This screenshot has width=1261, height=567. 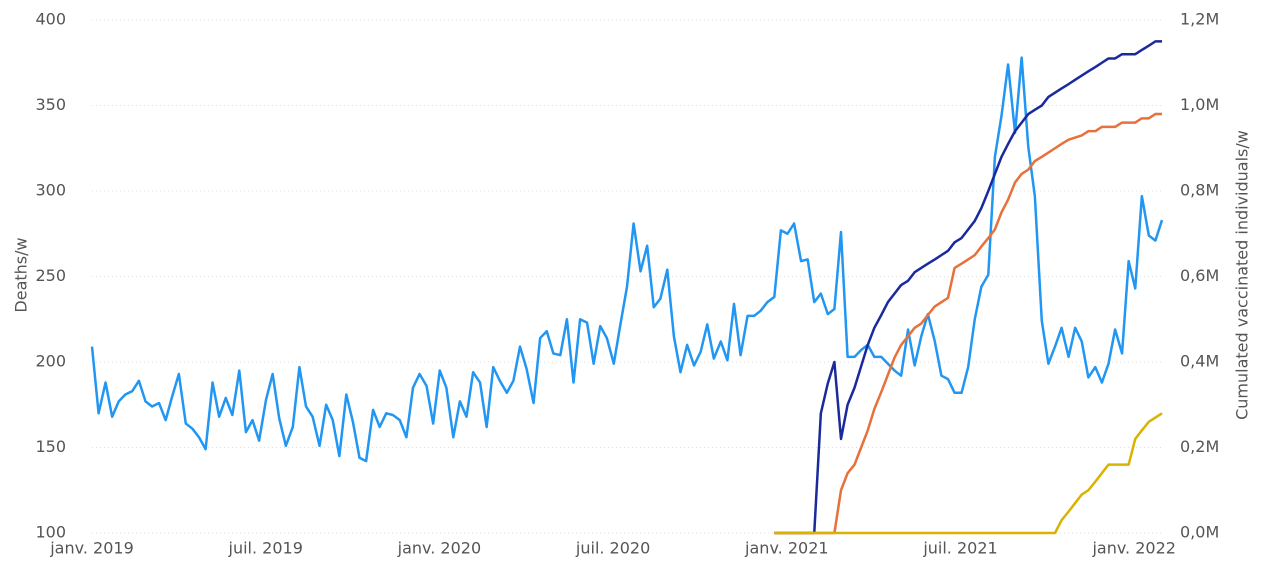 I want to click on y2-axis-label: Cumulated vaccinated individuals/w, so click(x=1242, y=275).